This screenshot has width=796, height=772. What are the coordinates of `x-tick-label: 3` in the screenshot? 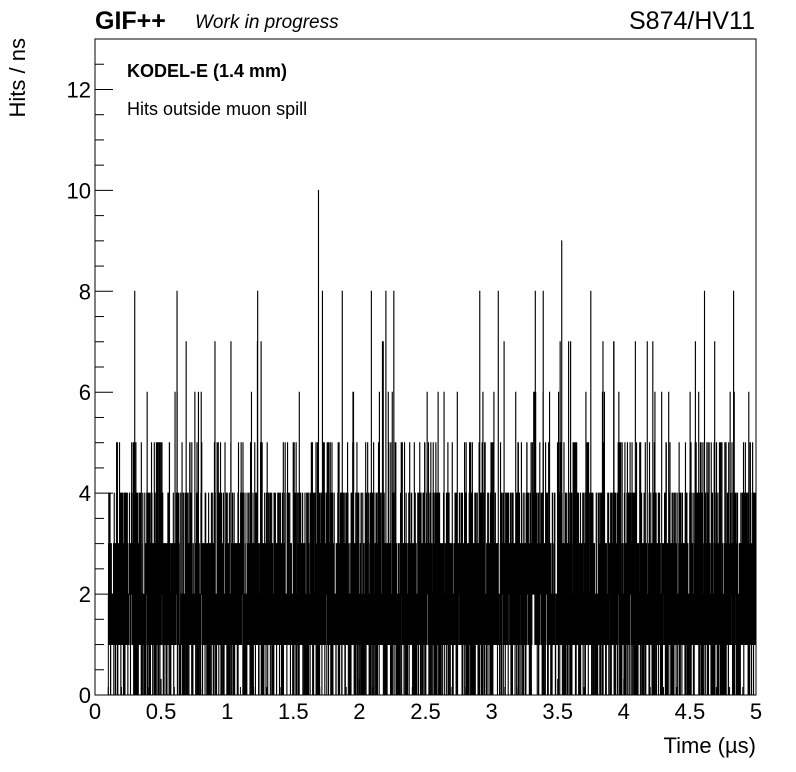 It's located at (491, 711).